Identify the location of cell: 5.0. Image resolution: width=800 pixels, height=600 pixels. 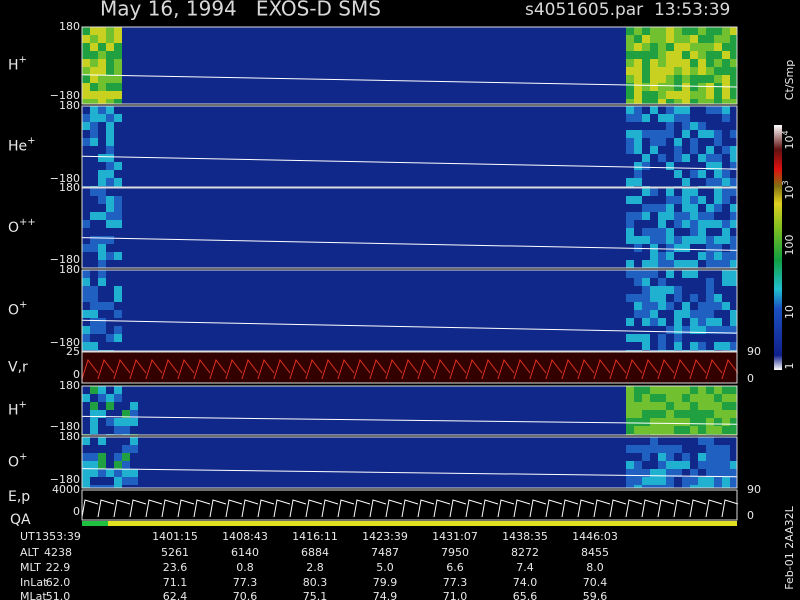
(385, 567).